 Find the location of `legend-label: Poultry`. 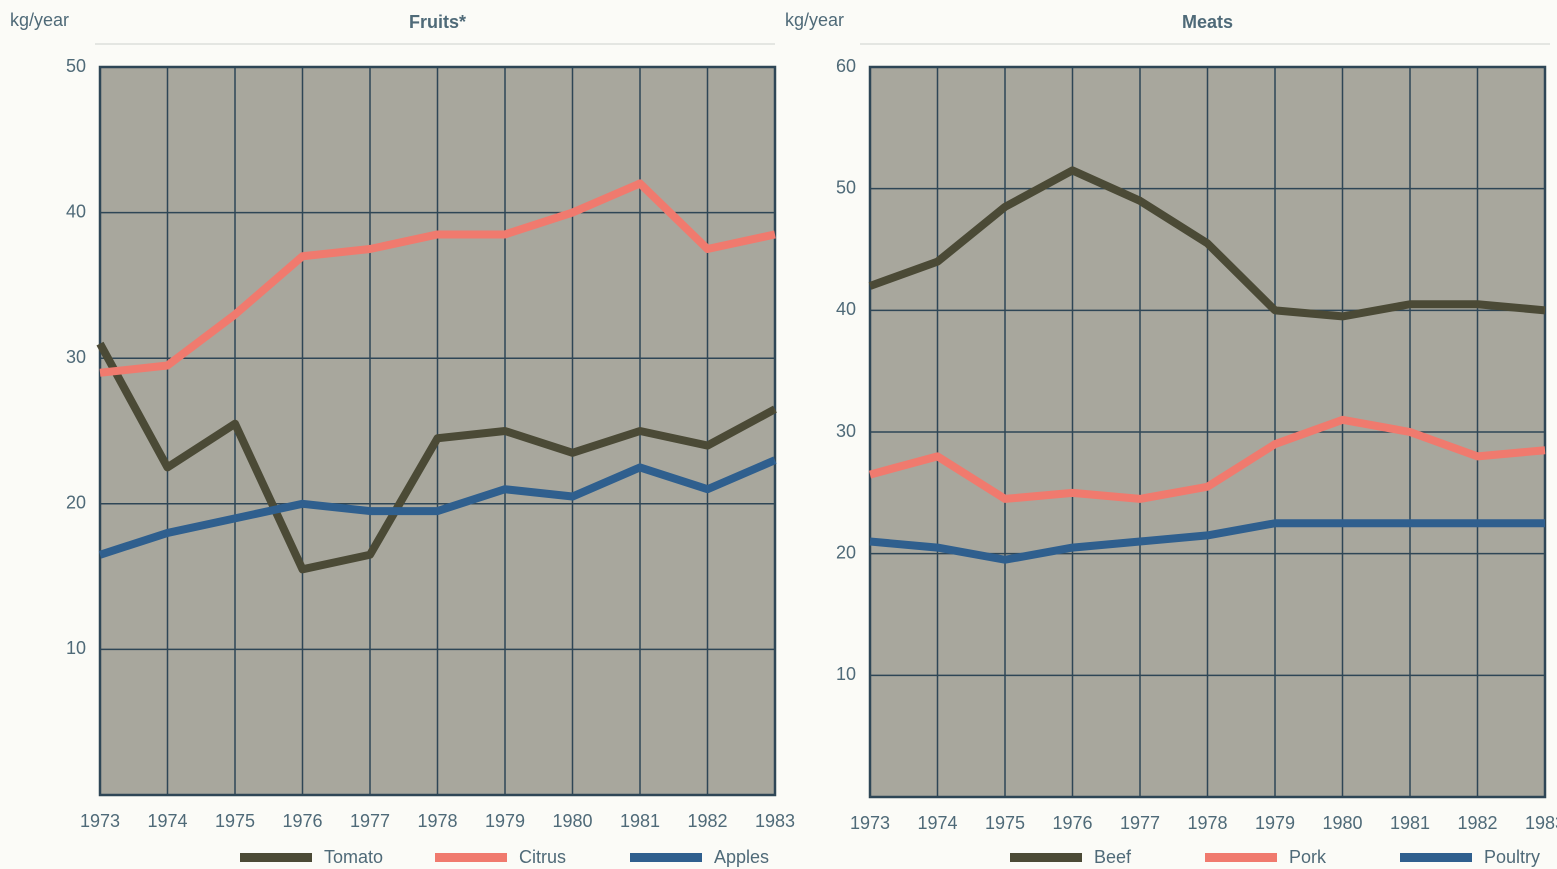

legend-label: Poultry is located at coordinates (1512, 857).